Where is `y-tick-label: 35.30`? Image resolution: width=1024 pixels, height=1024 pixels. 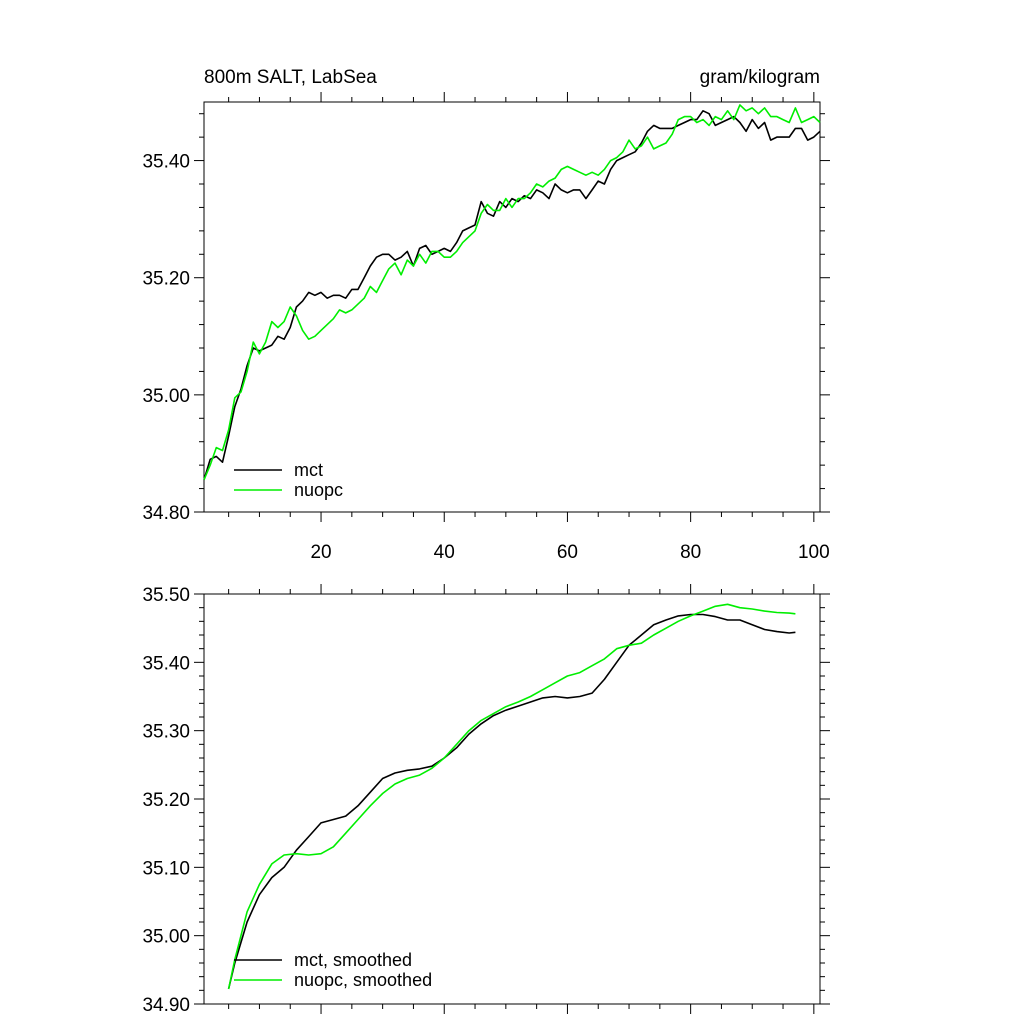 y-tick-label: 35.30 is located at coordinates (166, 732).